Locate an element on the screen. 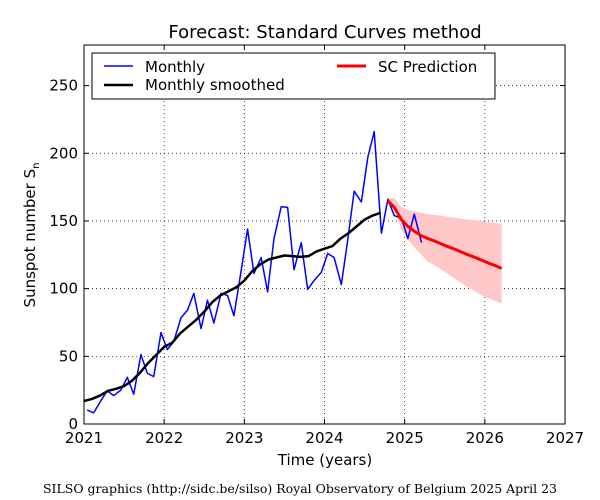  legend-box is located at coordinates (293, 76).